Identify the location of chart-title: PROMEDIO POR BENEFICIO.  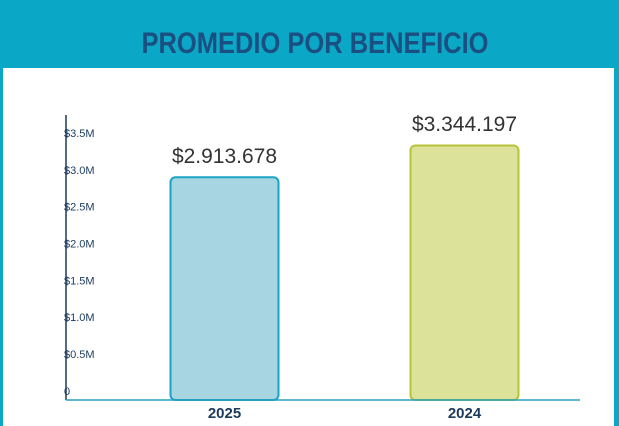
(315, 42).